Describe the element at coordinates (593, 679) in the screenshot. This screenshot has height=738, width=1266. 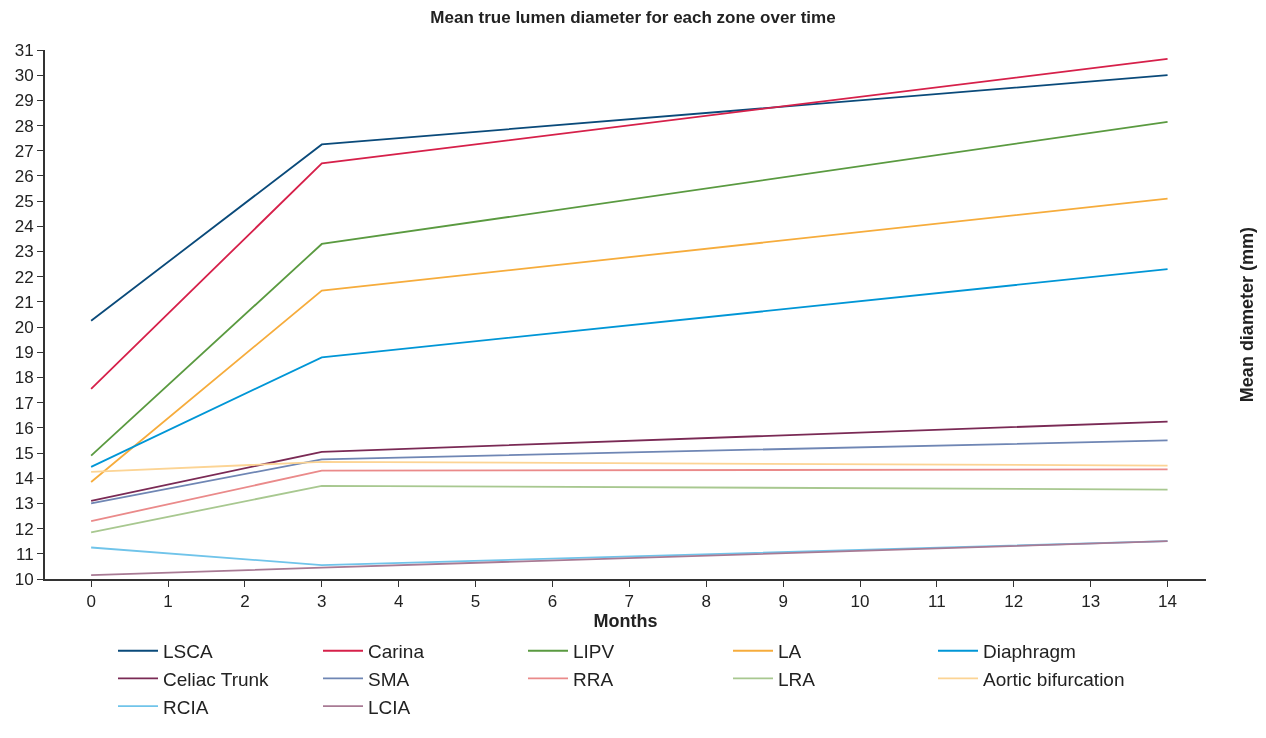
I see `legend-label: RRA` at that location.